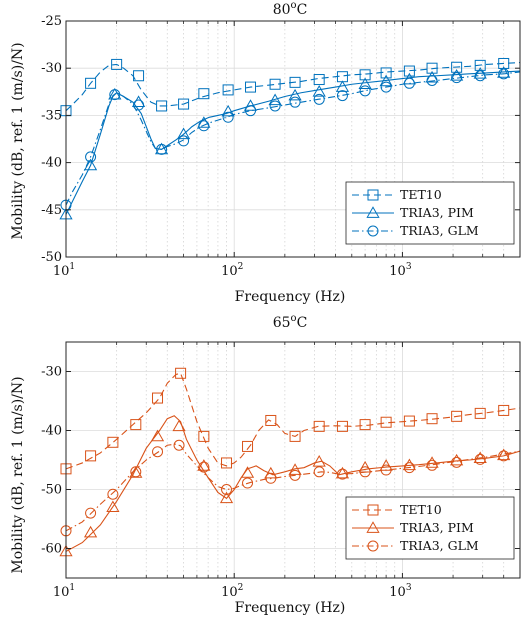 The height and width of the screenshot is (620, 529). What do you see at coordinates (293, 487) in the screenshot?
I see `series-line` at bounding box center [293, 487].